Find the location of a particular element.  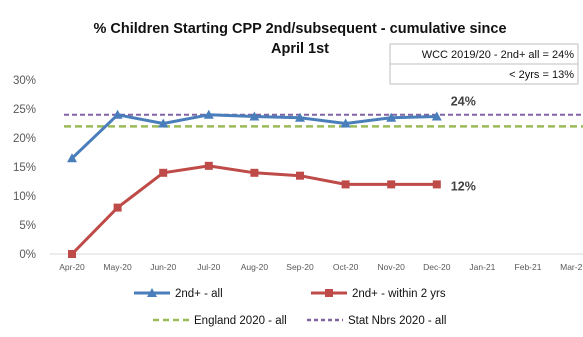

y-tick-label: 5% is located at coordinates (27, 226).